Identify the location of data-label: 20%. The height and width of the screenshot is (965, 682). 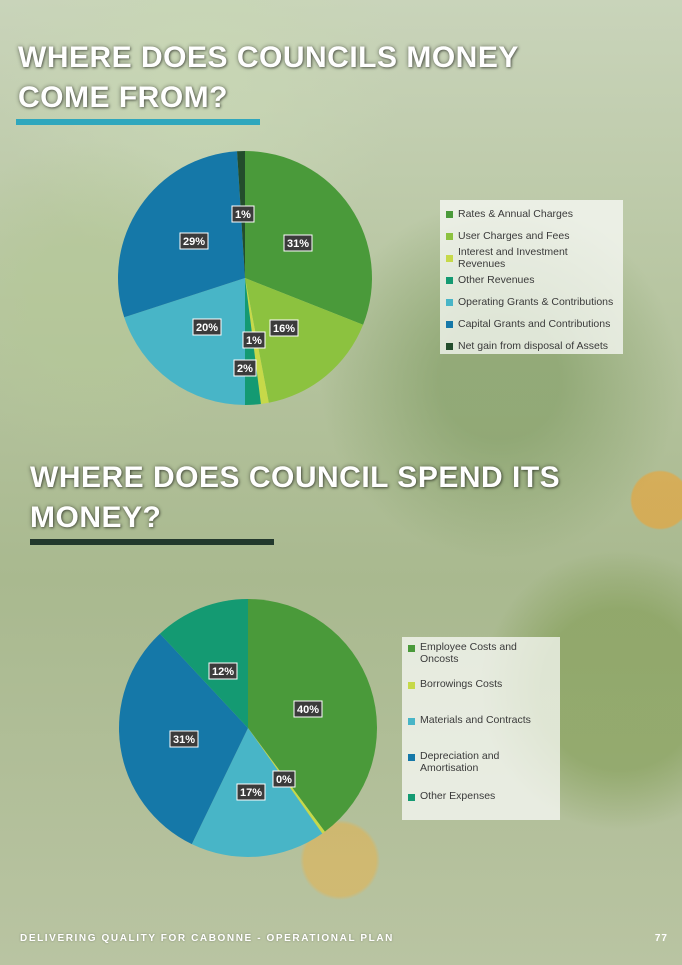
(207, 327).